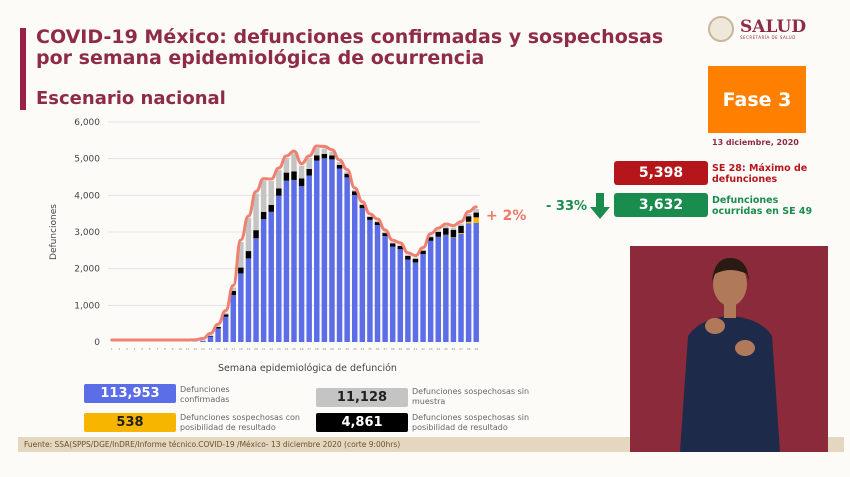  What do you see at coordinates (54, 232) in the screenshot?
I see `y-axis-label: Defunciones` at bounding box center [54, 232].